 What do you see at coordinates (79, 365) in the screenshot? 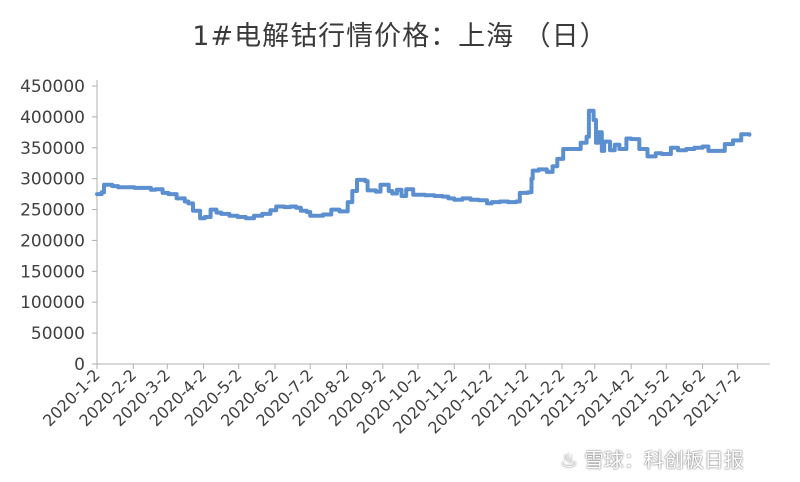
I see `y-tick-label: 0` at bounding box center [79, 365].